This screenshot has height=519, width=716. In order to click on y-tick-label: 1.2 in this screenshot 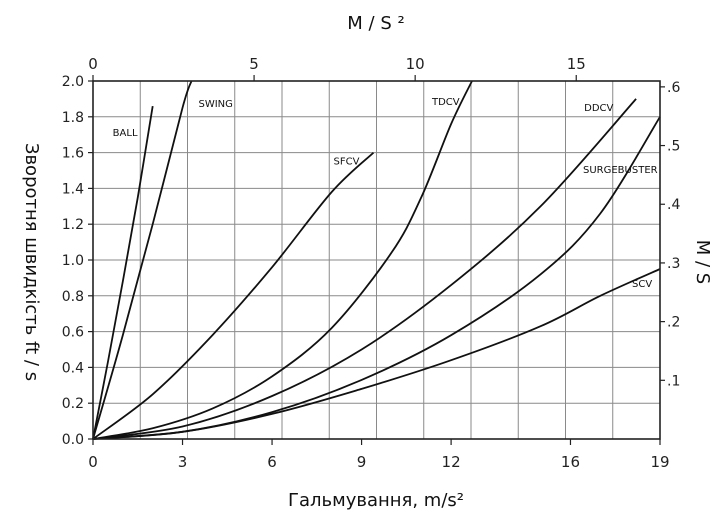, I will do `click(73, 225)`.